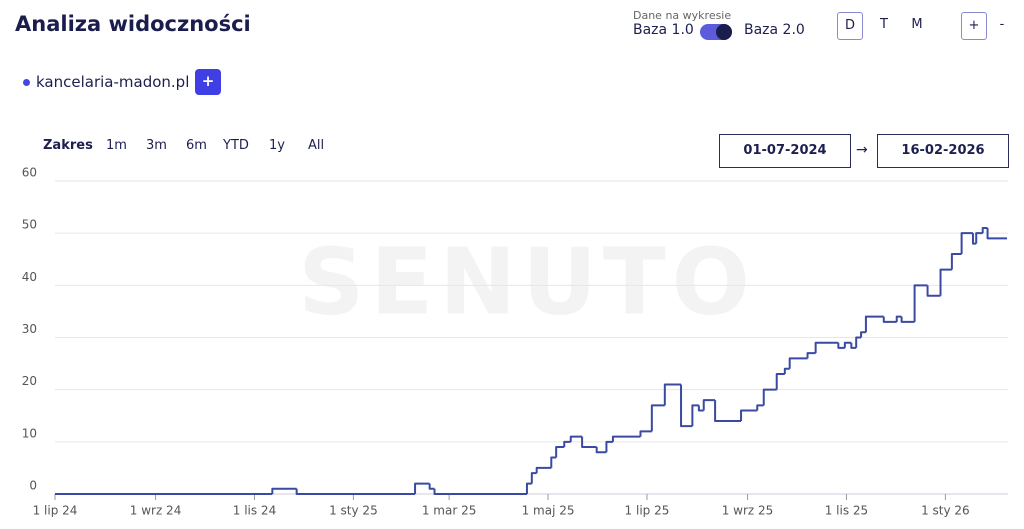 This screenshot has height=529, width=1024. Describe the element at coordinates (917, 24) in the screenshot. I see `granularity-button: M` at that location.